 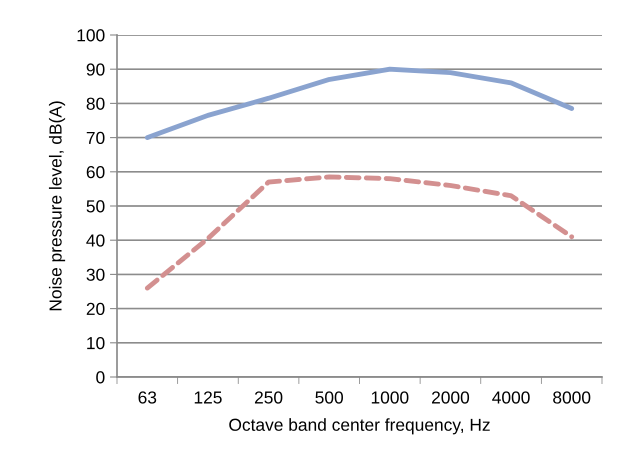 What do you see at coordinates (91, 35) in the screenshot?
I see `y-tick-label: 100` at bounding box center [91, 35].